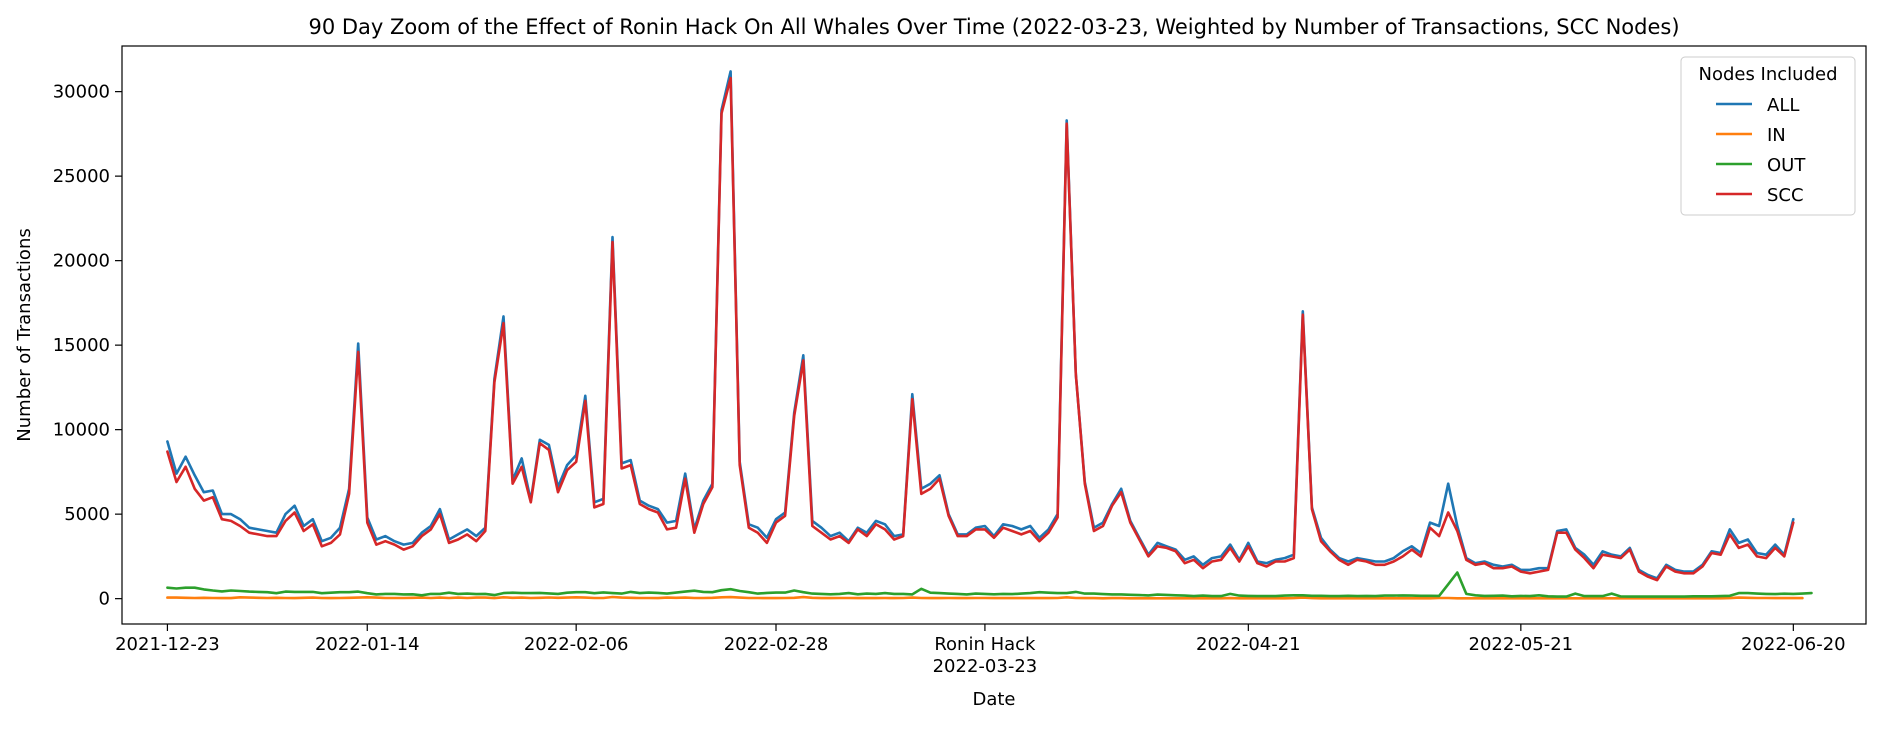  What do you see at coordinates (576, 644) in the screenshot?
I see `x-tick-label: 2022-02-06` at bounding box center [576, 644].